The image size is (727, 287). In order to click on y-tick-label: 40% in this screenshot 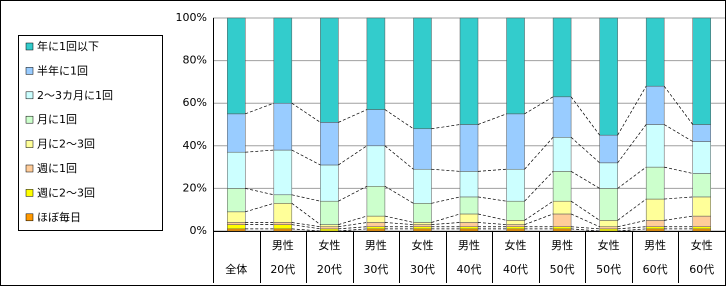, I will do `click(195, 145)`.